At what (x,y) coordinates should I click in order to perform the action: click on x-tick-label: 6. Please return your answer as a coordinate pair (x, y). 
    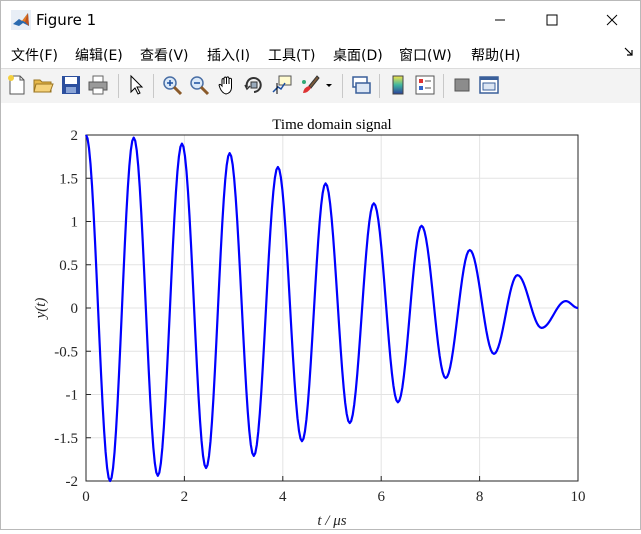
    Looking at the image, I should click on (381, 497).